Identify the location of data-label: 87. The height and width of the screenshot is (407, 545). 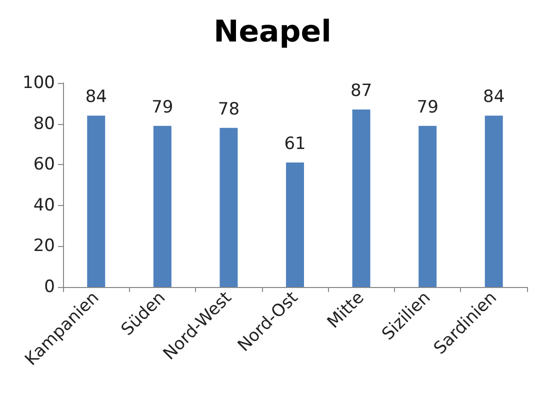
(361, 91).